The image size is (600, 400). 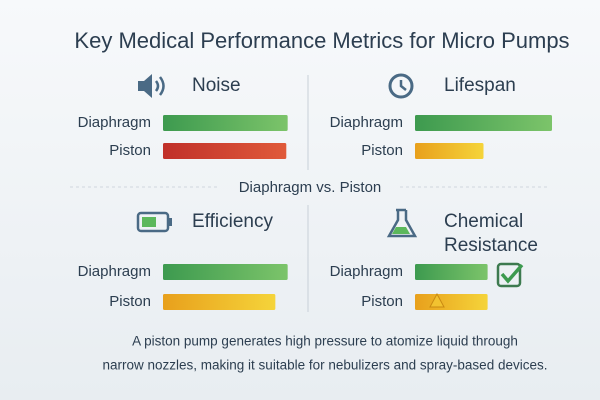 I want to click on panel-title: Efficiency, so click(x=232, y=221).